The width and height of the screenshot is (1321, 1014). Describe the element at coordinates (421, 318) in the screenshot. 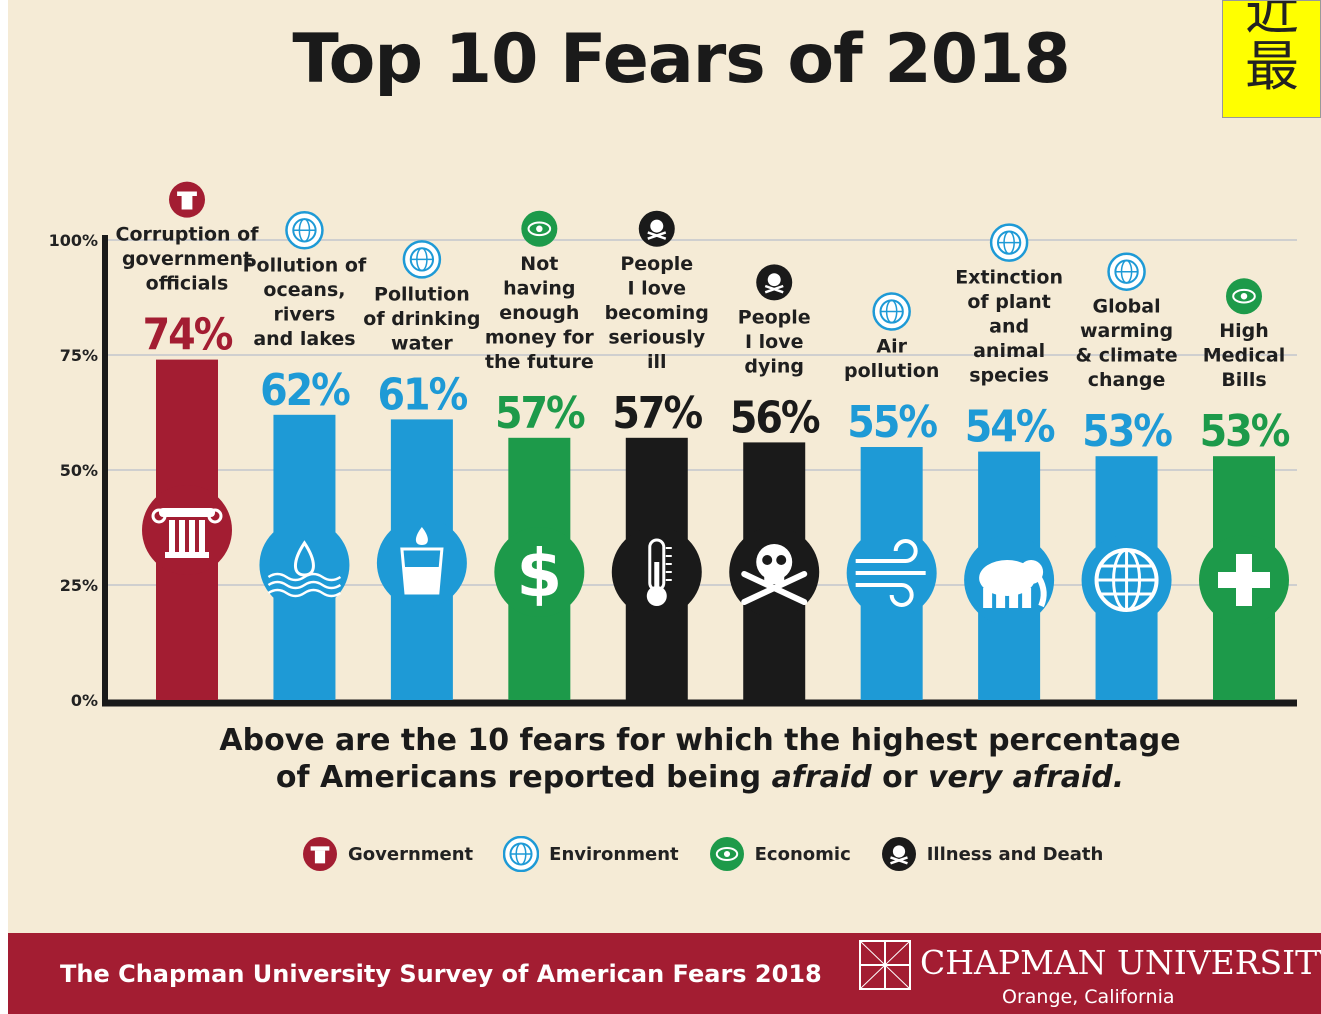

I see `category-label: Pollution of drinking water` at that location.